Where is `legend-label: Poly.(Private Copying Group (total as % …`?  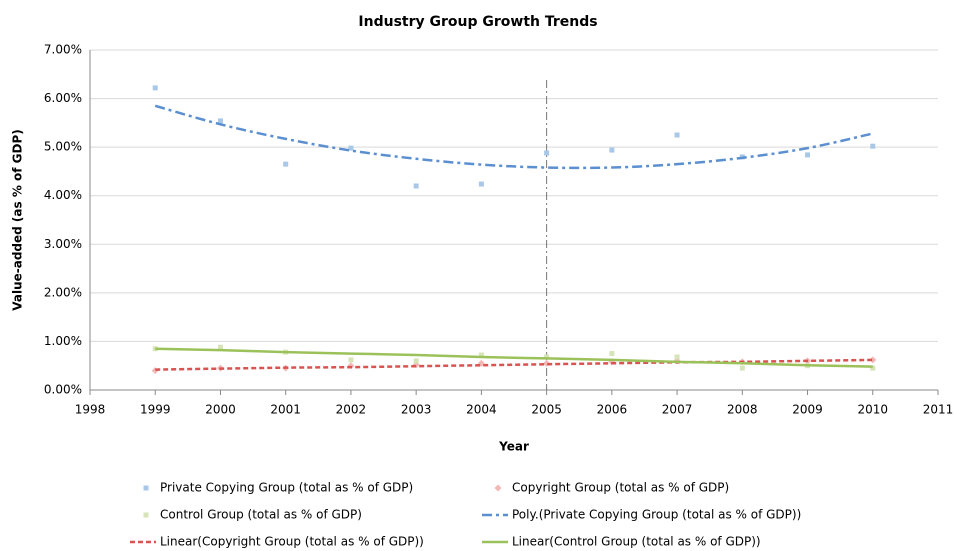
legend-label: Poly.(Private Copying Group (total as % … is located at coordinates (656, 515).